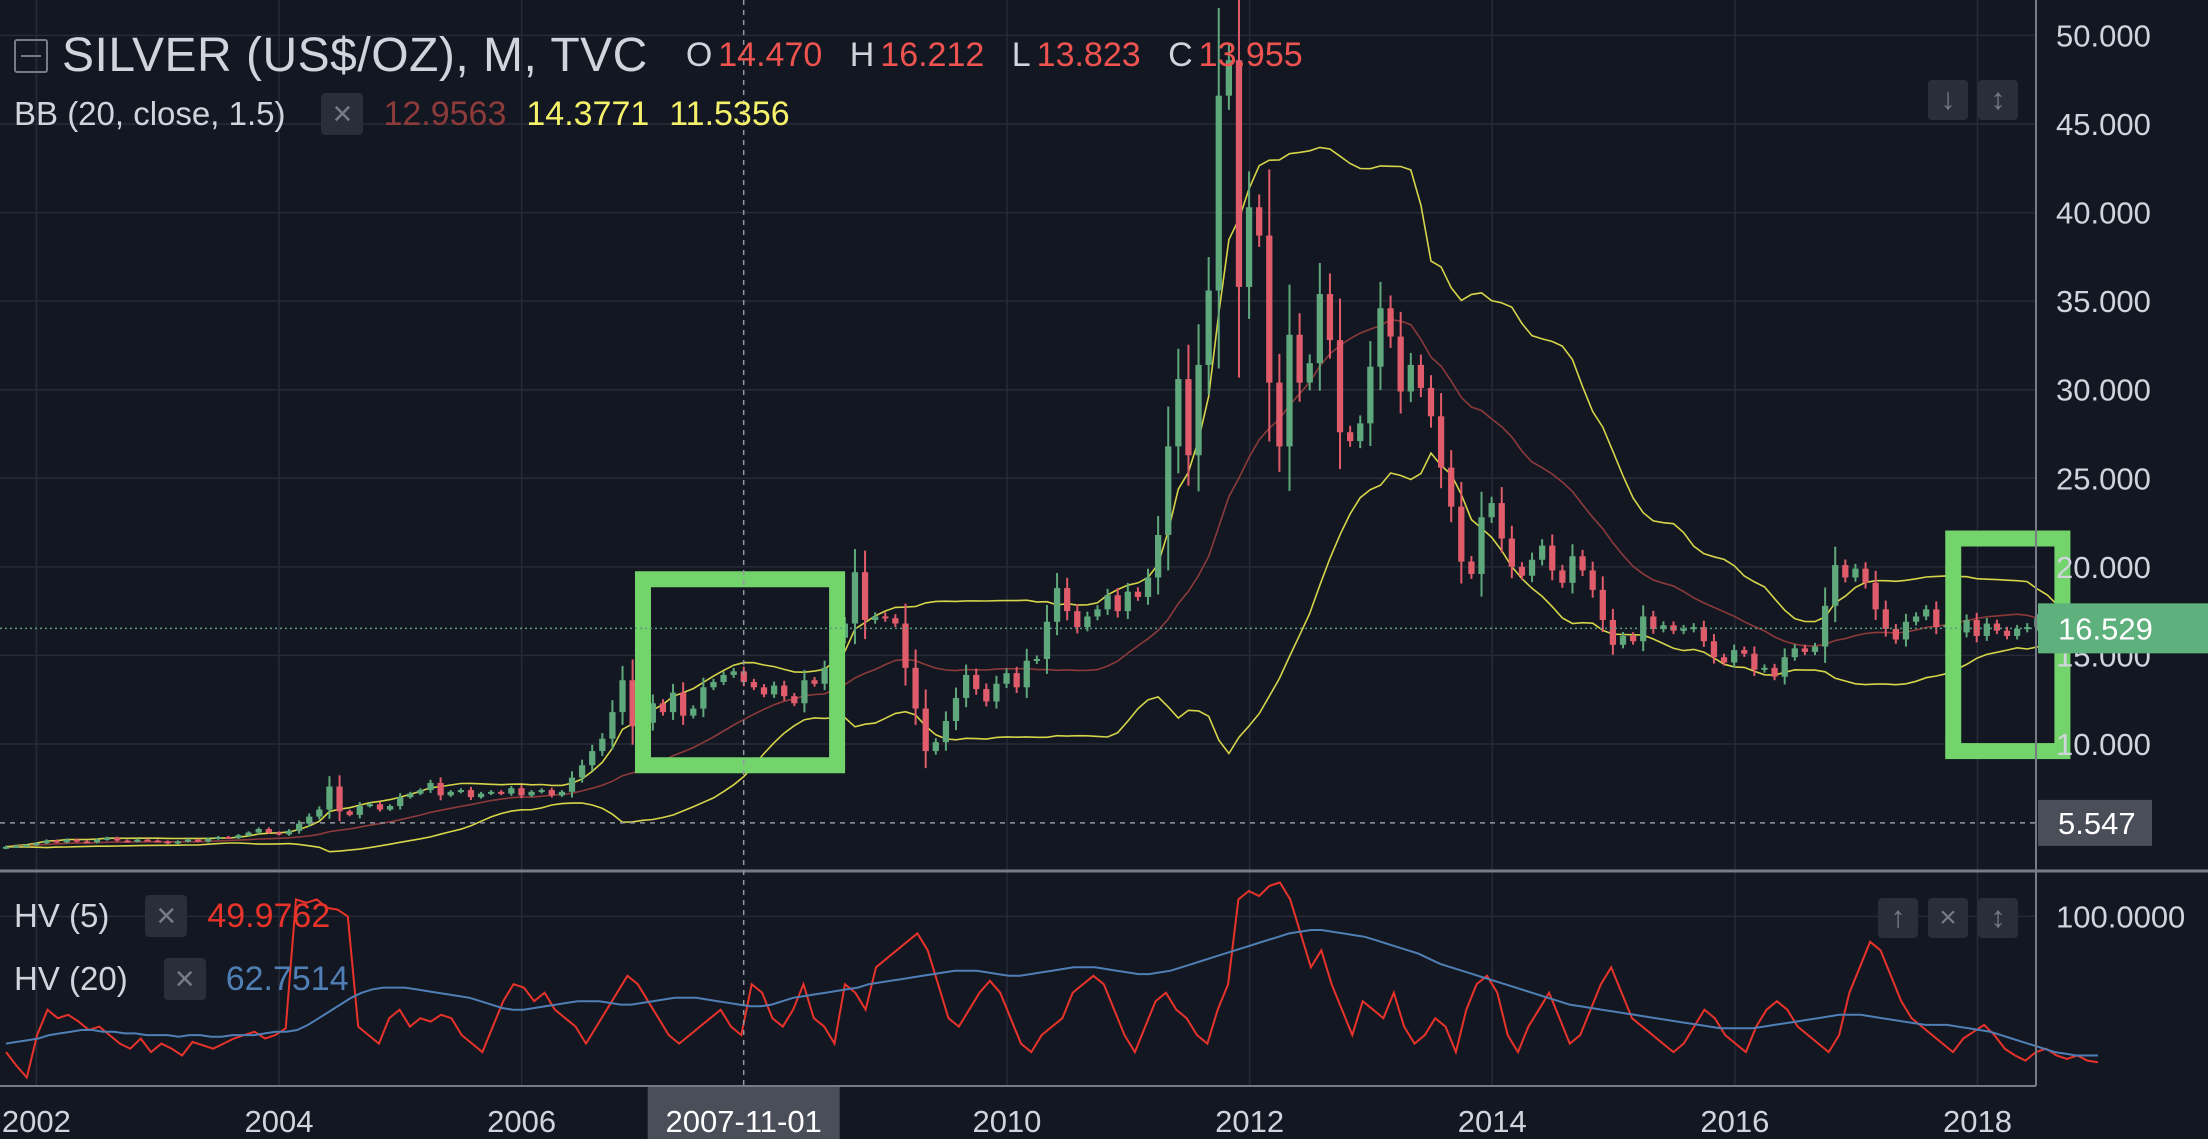 This screenshot has height=1139, width=2208. I want to click on ohlc-values: O 14.470 H 16.212 L 13.823 C 13.955, so click(985, 55).